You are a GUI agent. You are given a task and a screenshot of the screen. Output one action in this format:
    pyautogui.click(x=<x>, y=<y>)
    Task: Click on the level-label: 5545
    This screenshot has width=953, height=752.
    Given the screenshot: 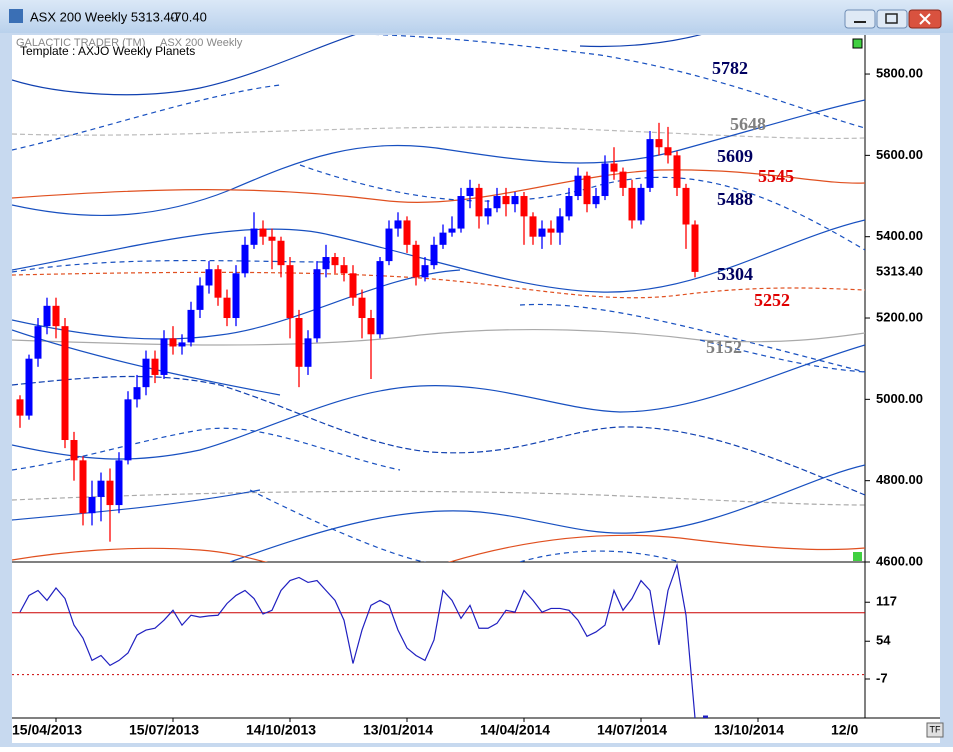 What is the action you would take?
    pyautogui.click(x=776, y=176)
    